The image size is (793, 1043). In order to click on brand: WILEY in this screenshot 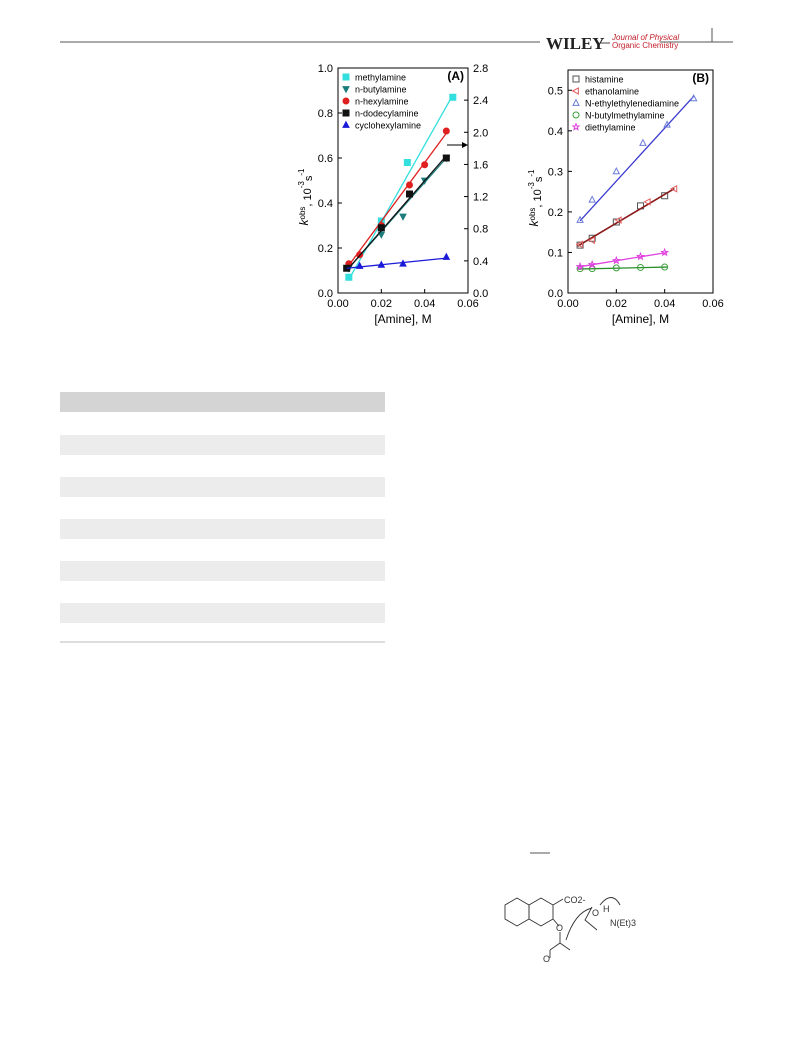, I will do `click(575, 43)`.